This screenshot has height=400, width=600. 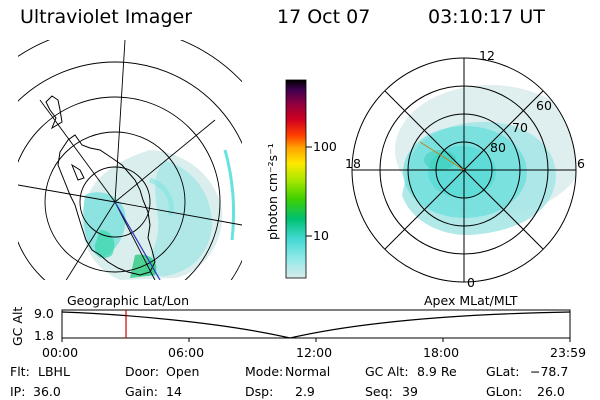 I want to click on left-map-caption: Geographic Lat/Lon, so click(x=128, y=300).